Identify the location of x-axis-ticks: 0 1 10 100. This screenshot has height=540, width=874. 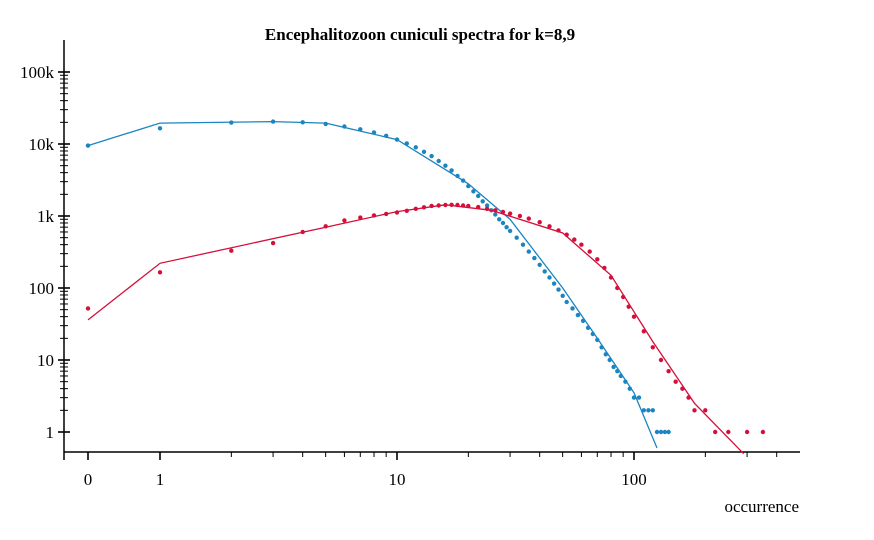
(431, 470).